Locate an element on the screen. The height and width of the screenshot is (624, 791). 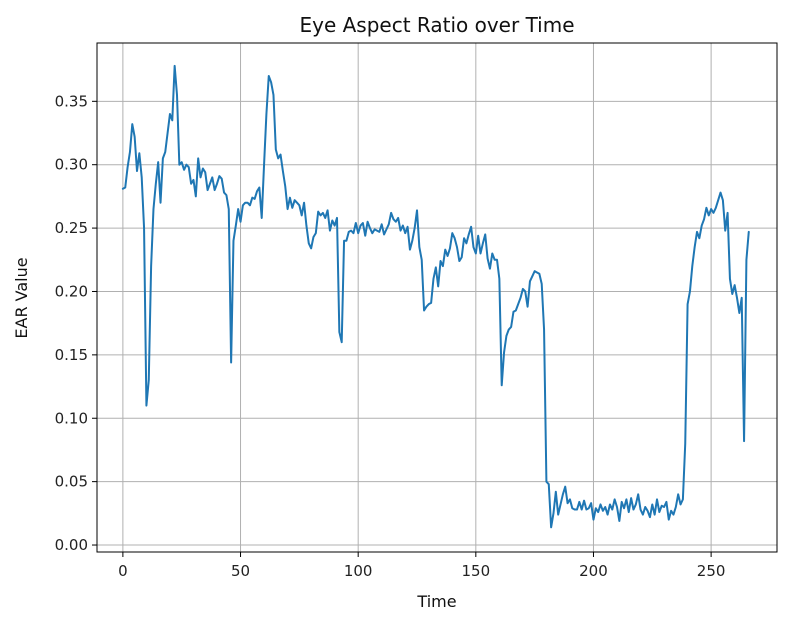
y-tick-label: 0.05 is located at coordinates (71, 482).